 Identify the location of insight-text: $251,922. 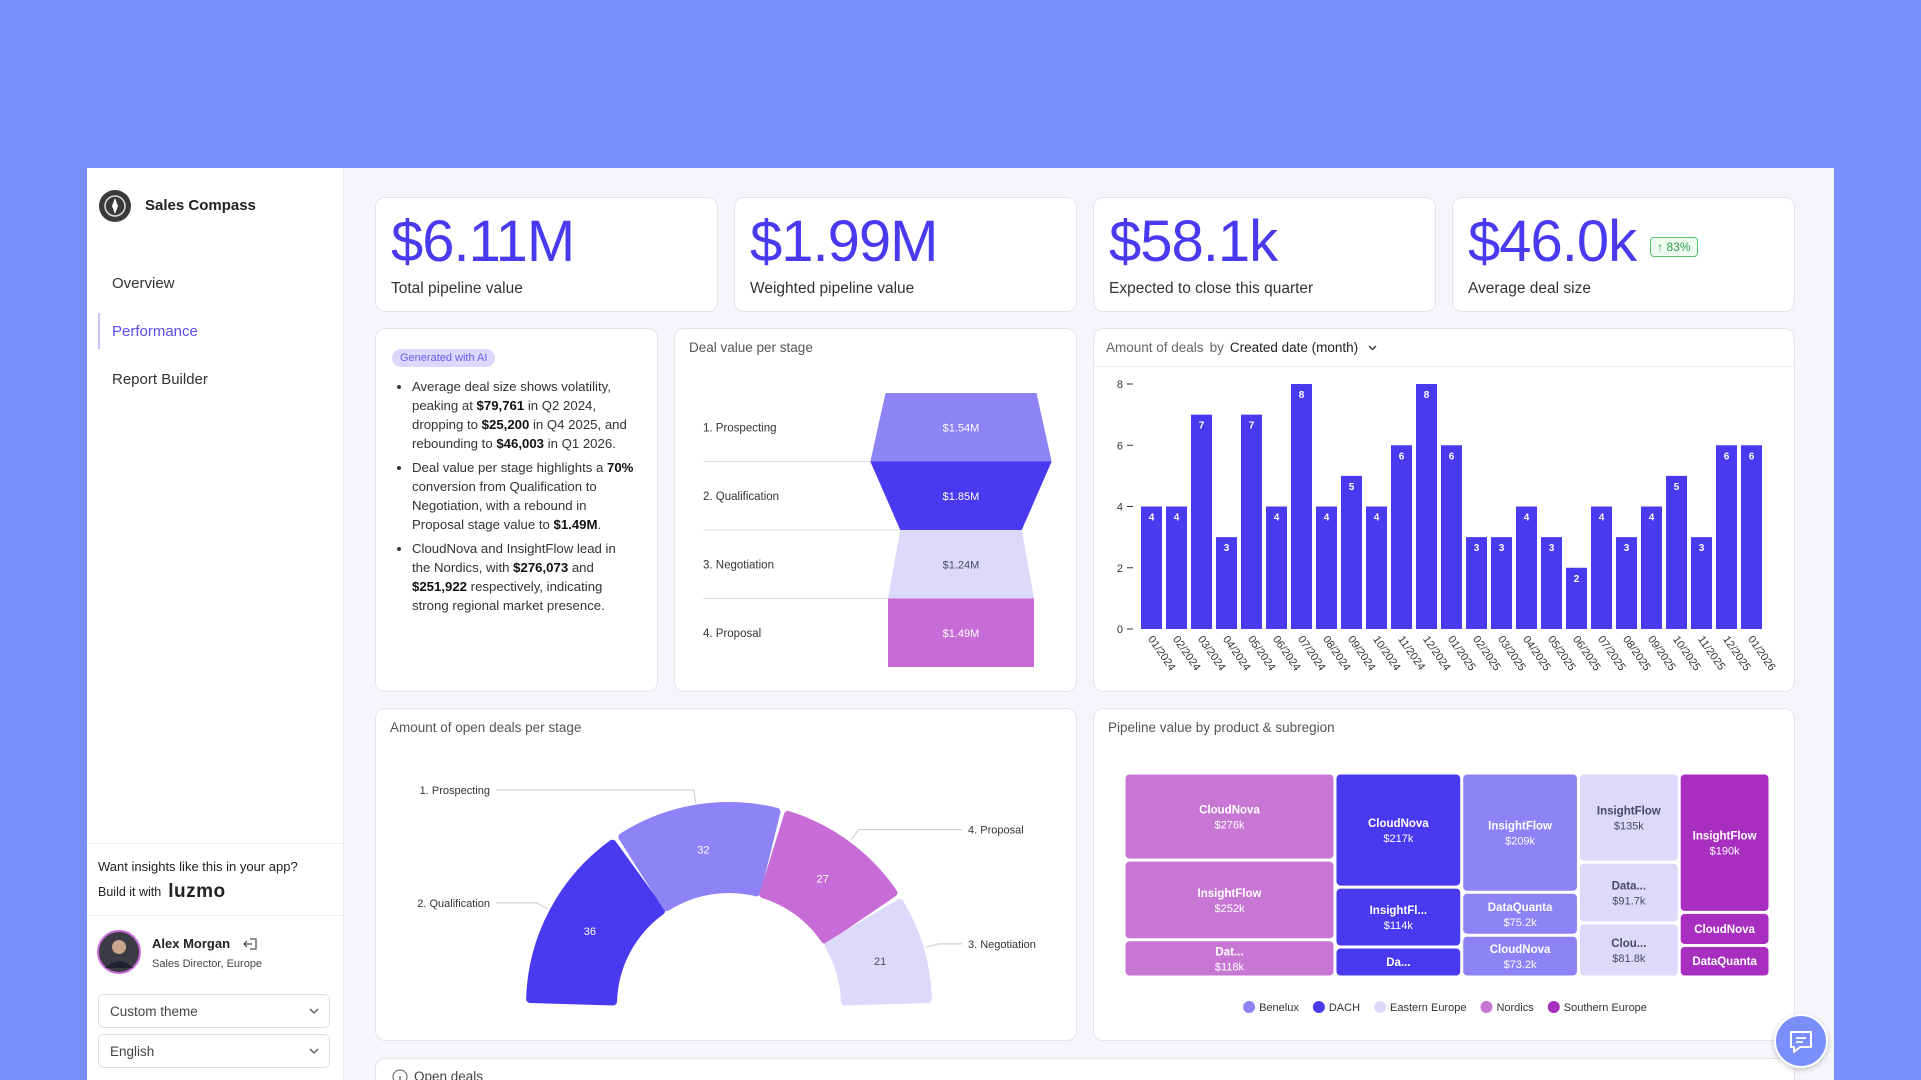
(440, 586).